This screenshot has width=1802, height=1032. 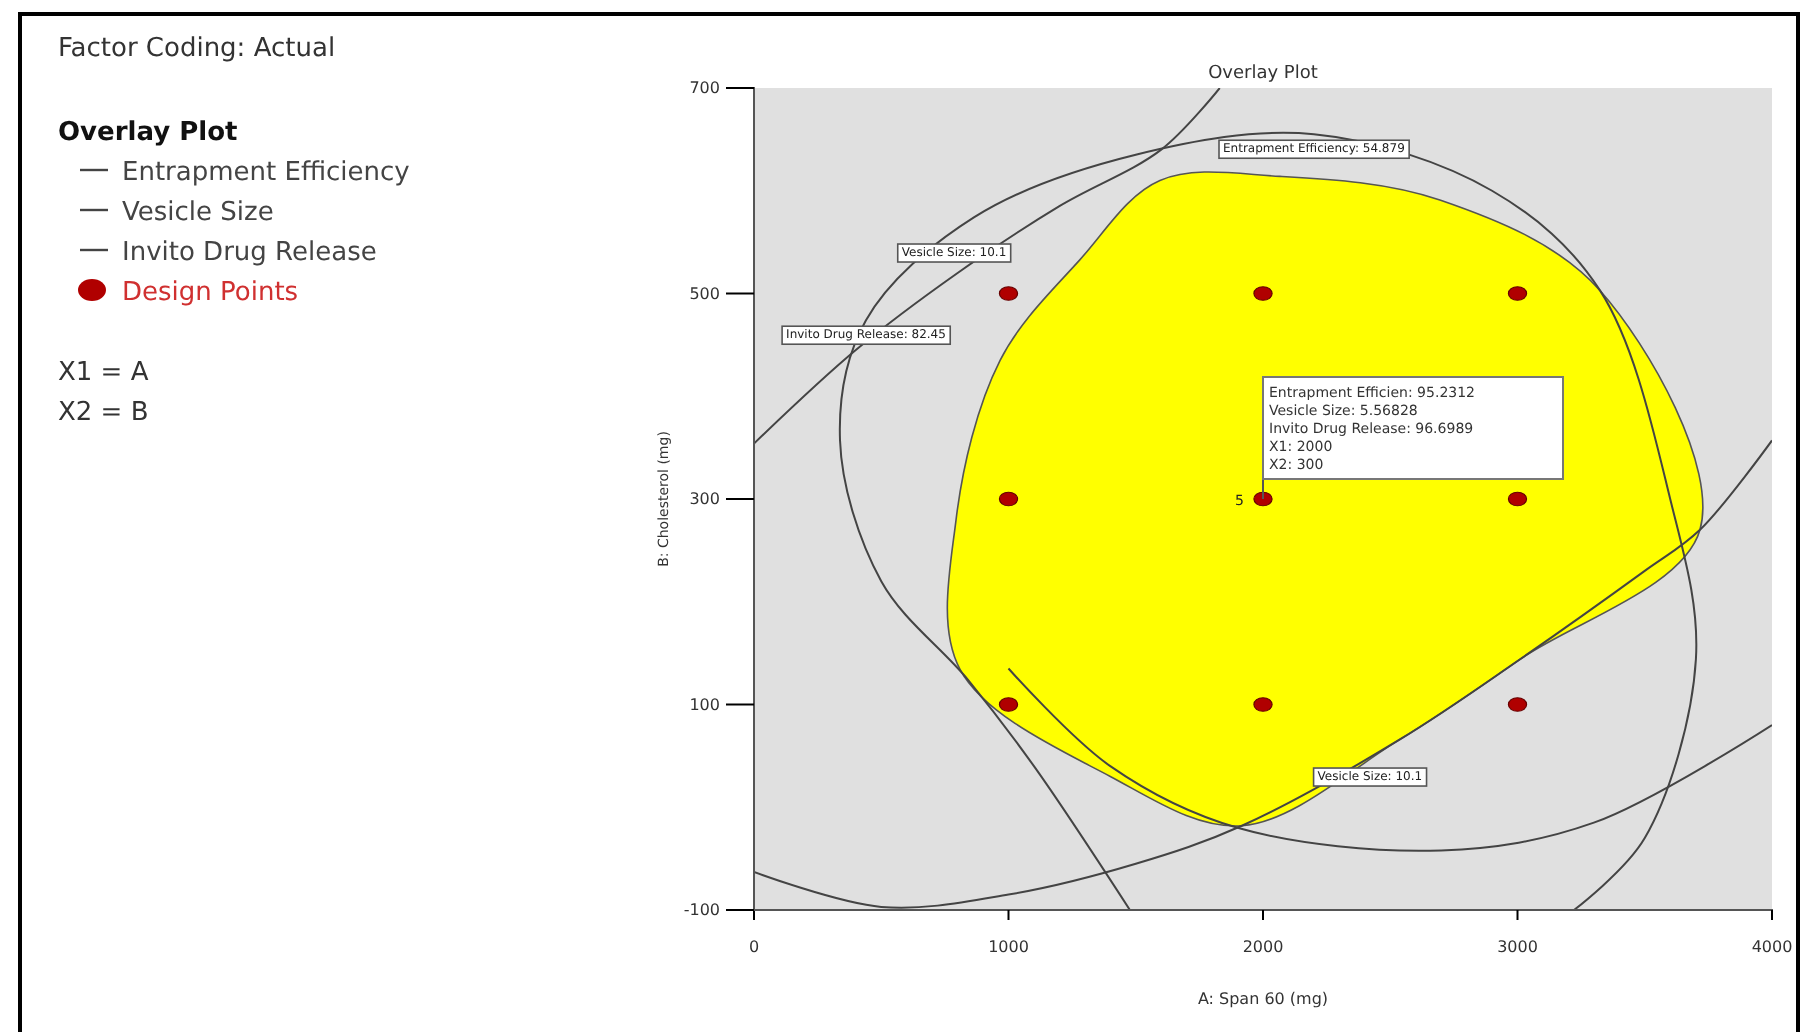 I want to click on x-tick-label: 4000, so click(x=1772, y=946).